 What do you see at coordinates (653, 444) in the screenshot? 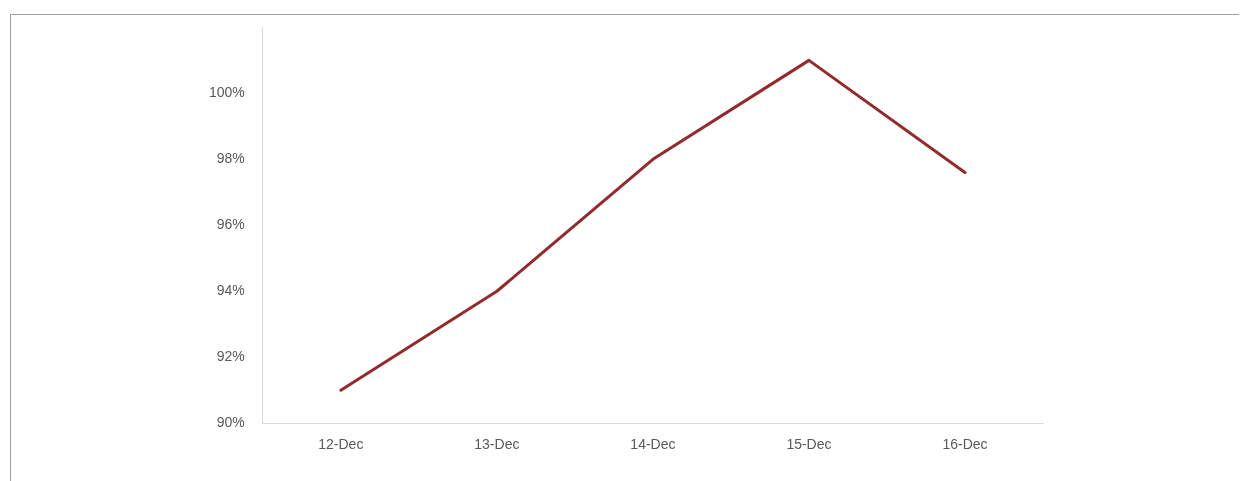
I see `x-tick-label: 14-Dec` at bounding box center [653, 444].